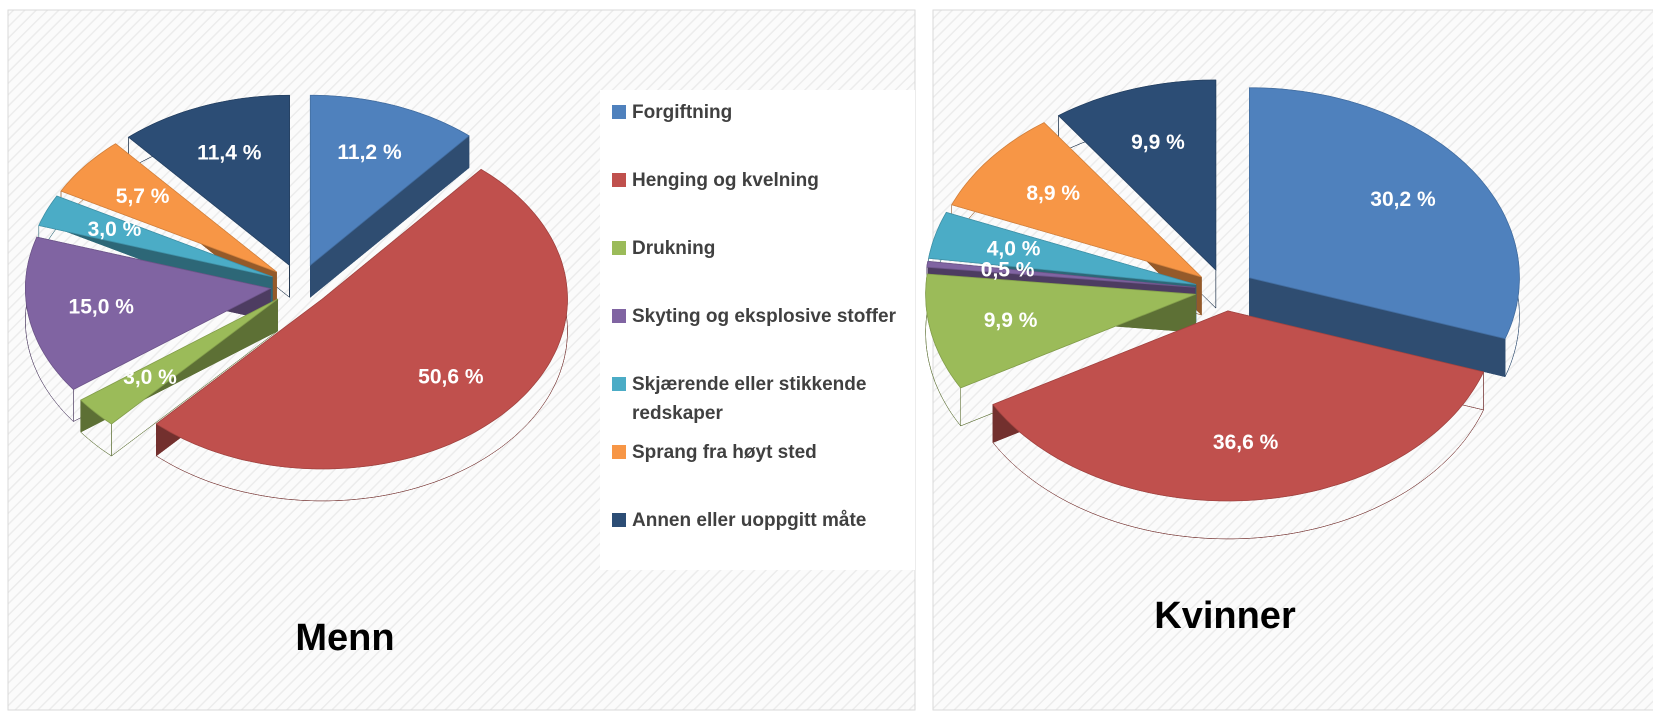  Describe the element at coordinates (102, 307) in the screenshot. I see `data-label: 15,0 %` at that location.